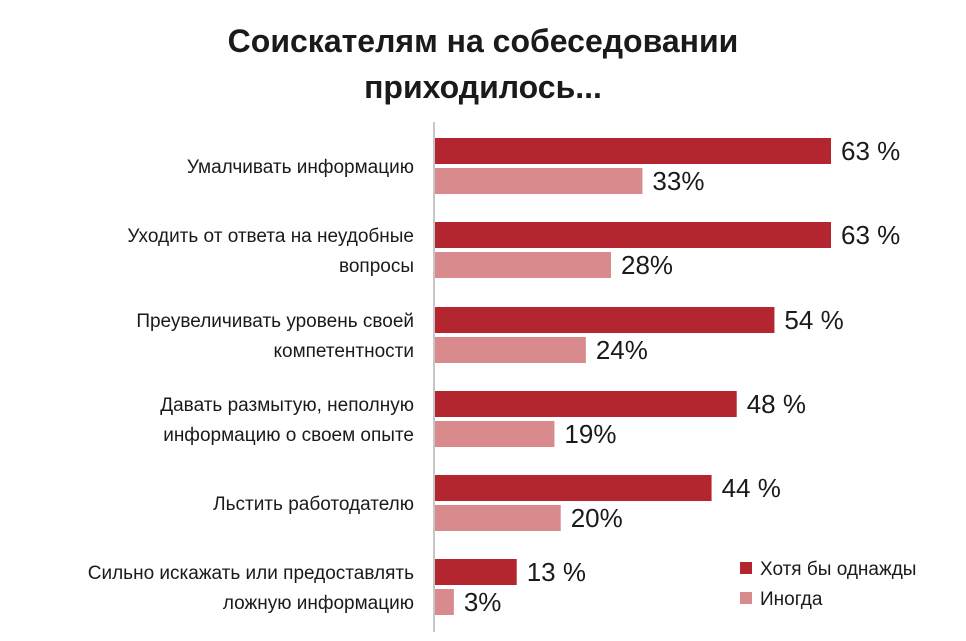 The image size is (966, 641). I want to click on category-label-2-line-1: Уходить от ответа на неудобные, so click(270, 236).